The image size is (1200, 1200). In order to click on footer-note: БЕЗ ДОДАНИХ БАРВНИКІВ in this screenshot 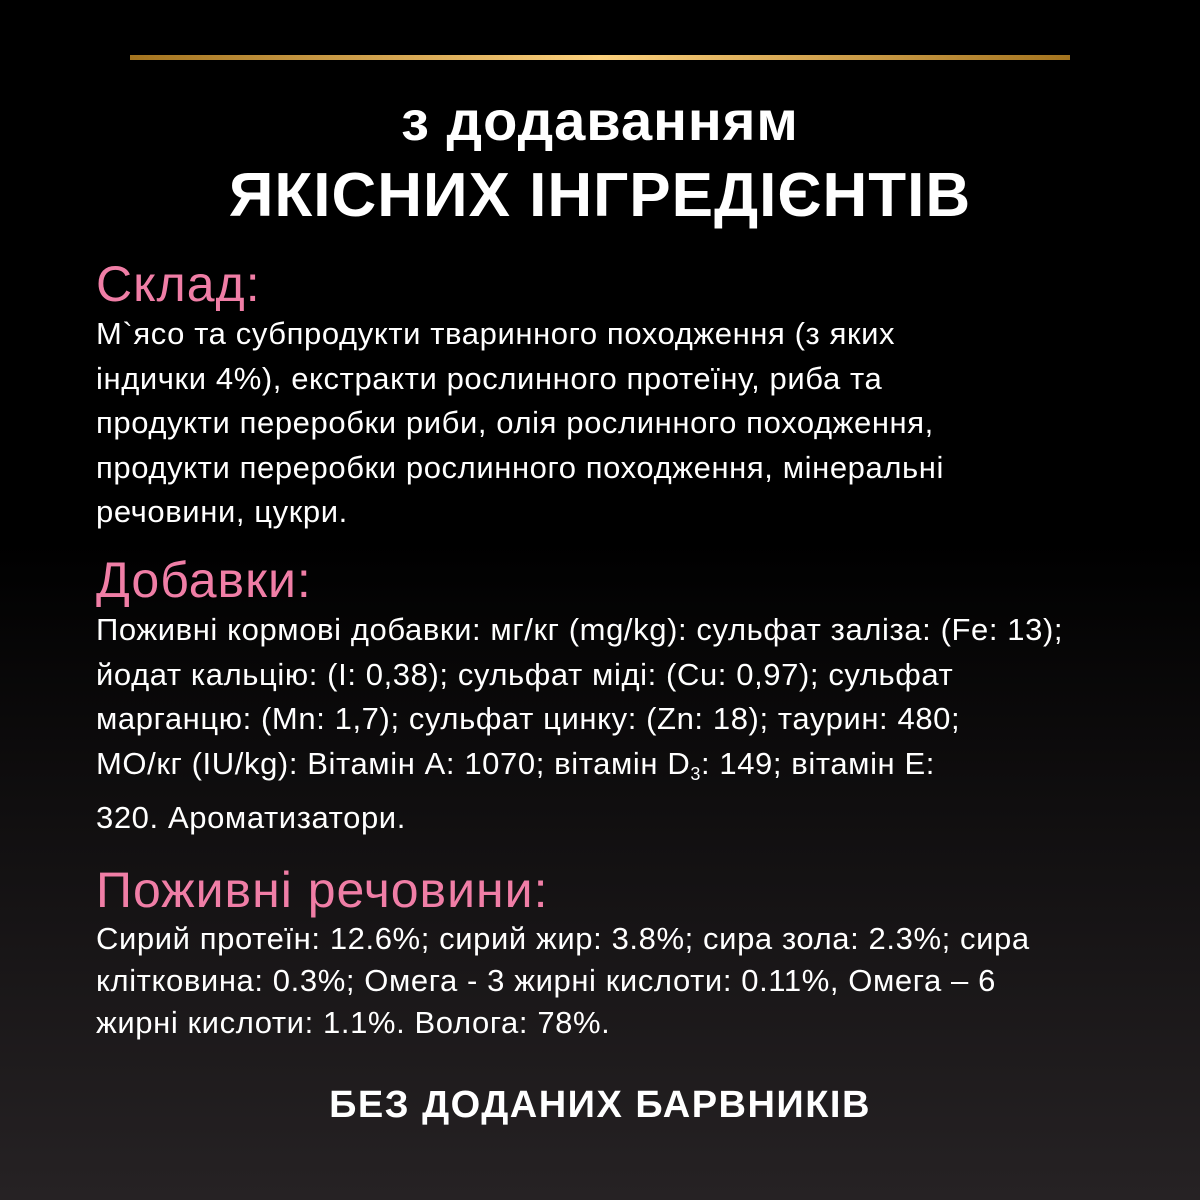, I will do `click(600, 1105)`.